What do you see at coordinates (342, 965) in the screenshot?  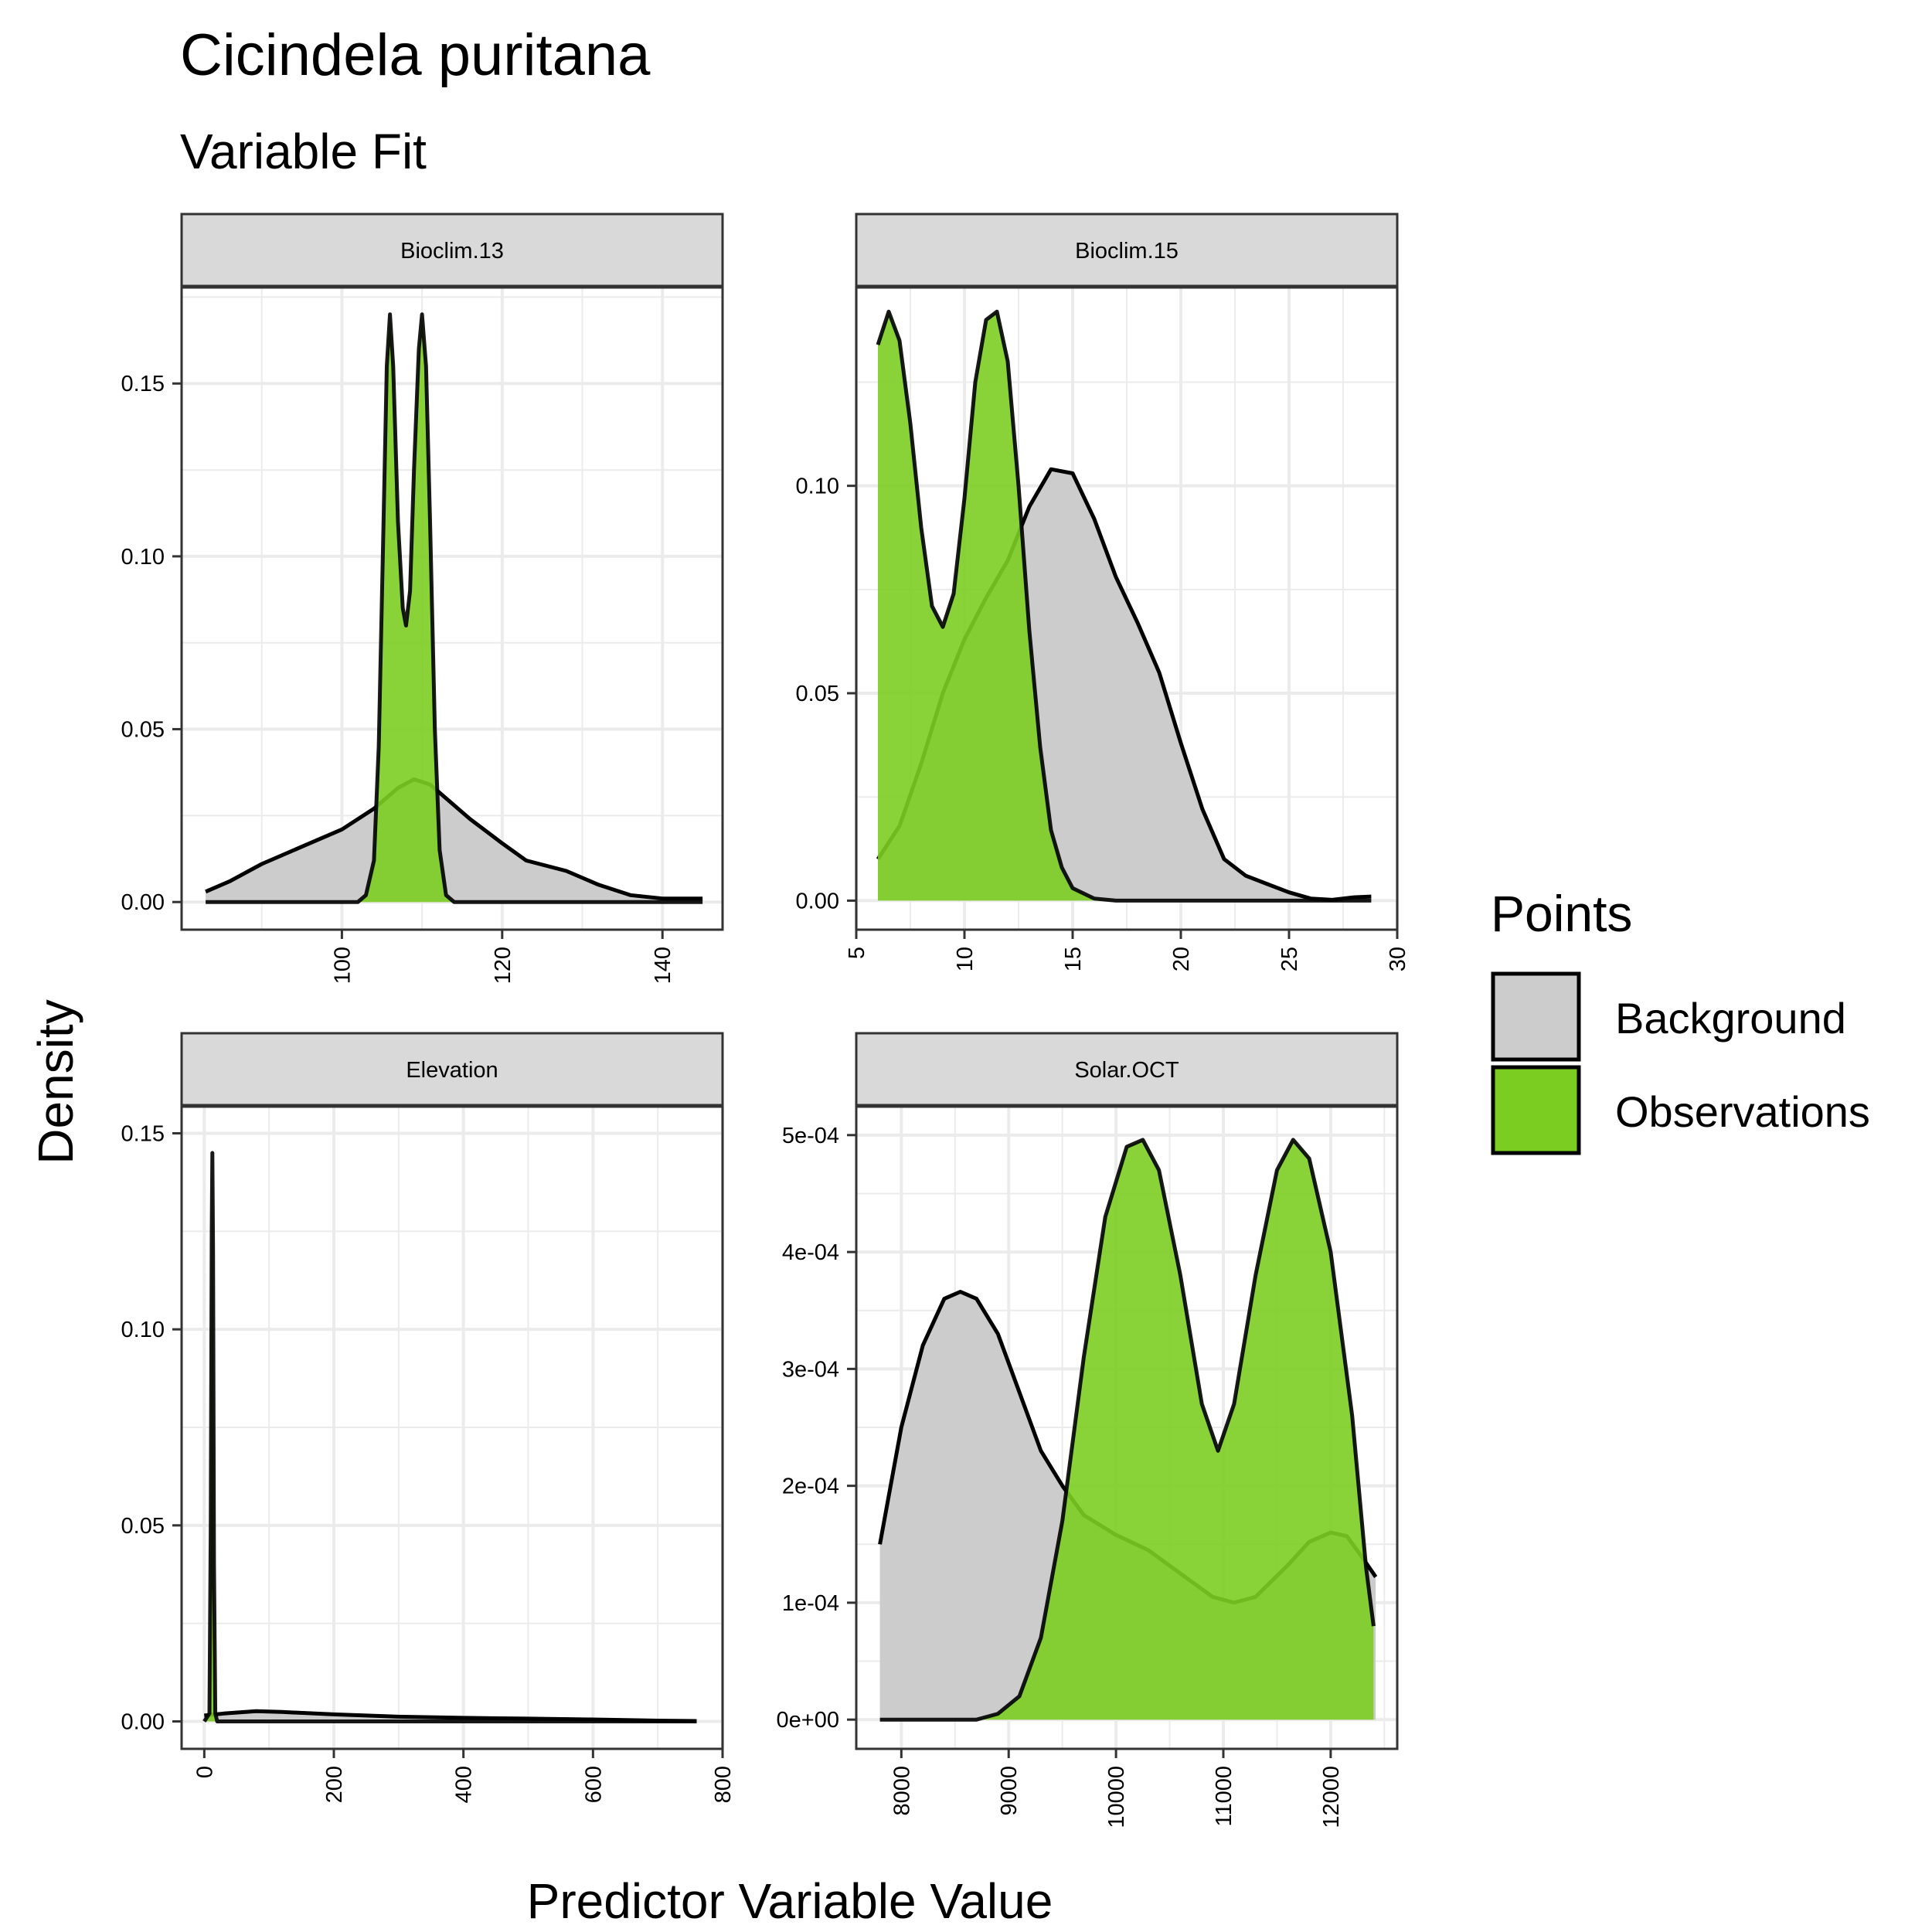 I see `x-tick-label: 100` at bounding box center [342, 965].